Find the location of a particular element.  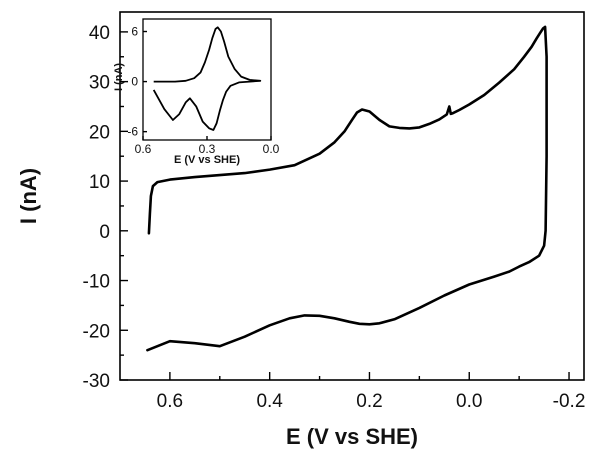

main-y-tick-label: 40 is located at coordinates (99, 33).